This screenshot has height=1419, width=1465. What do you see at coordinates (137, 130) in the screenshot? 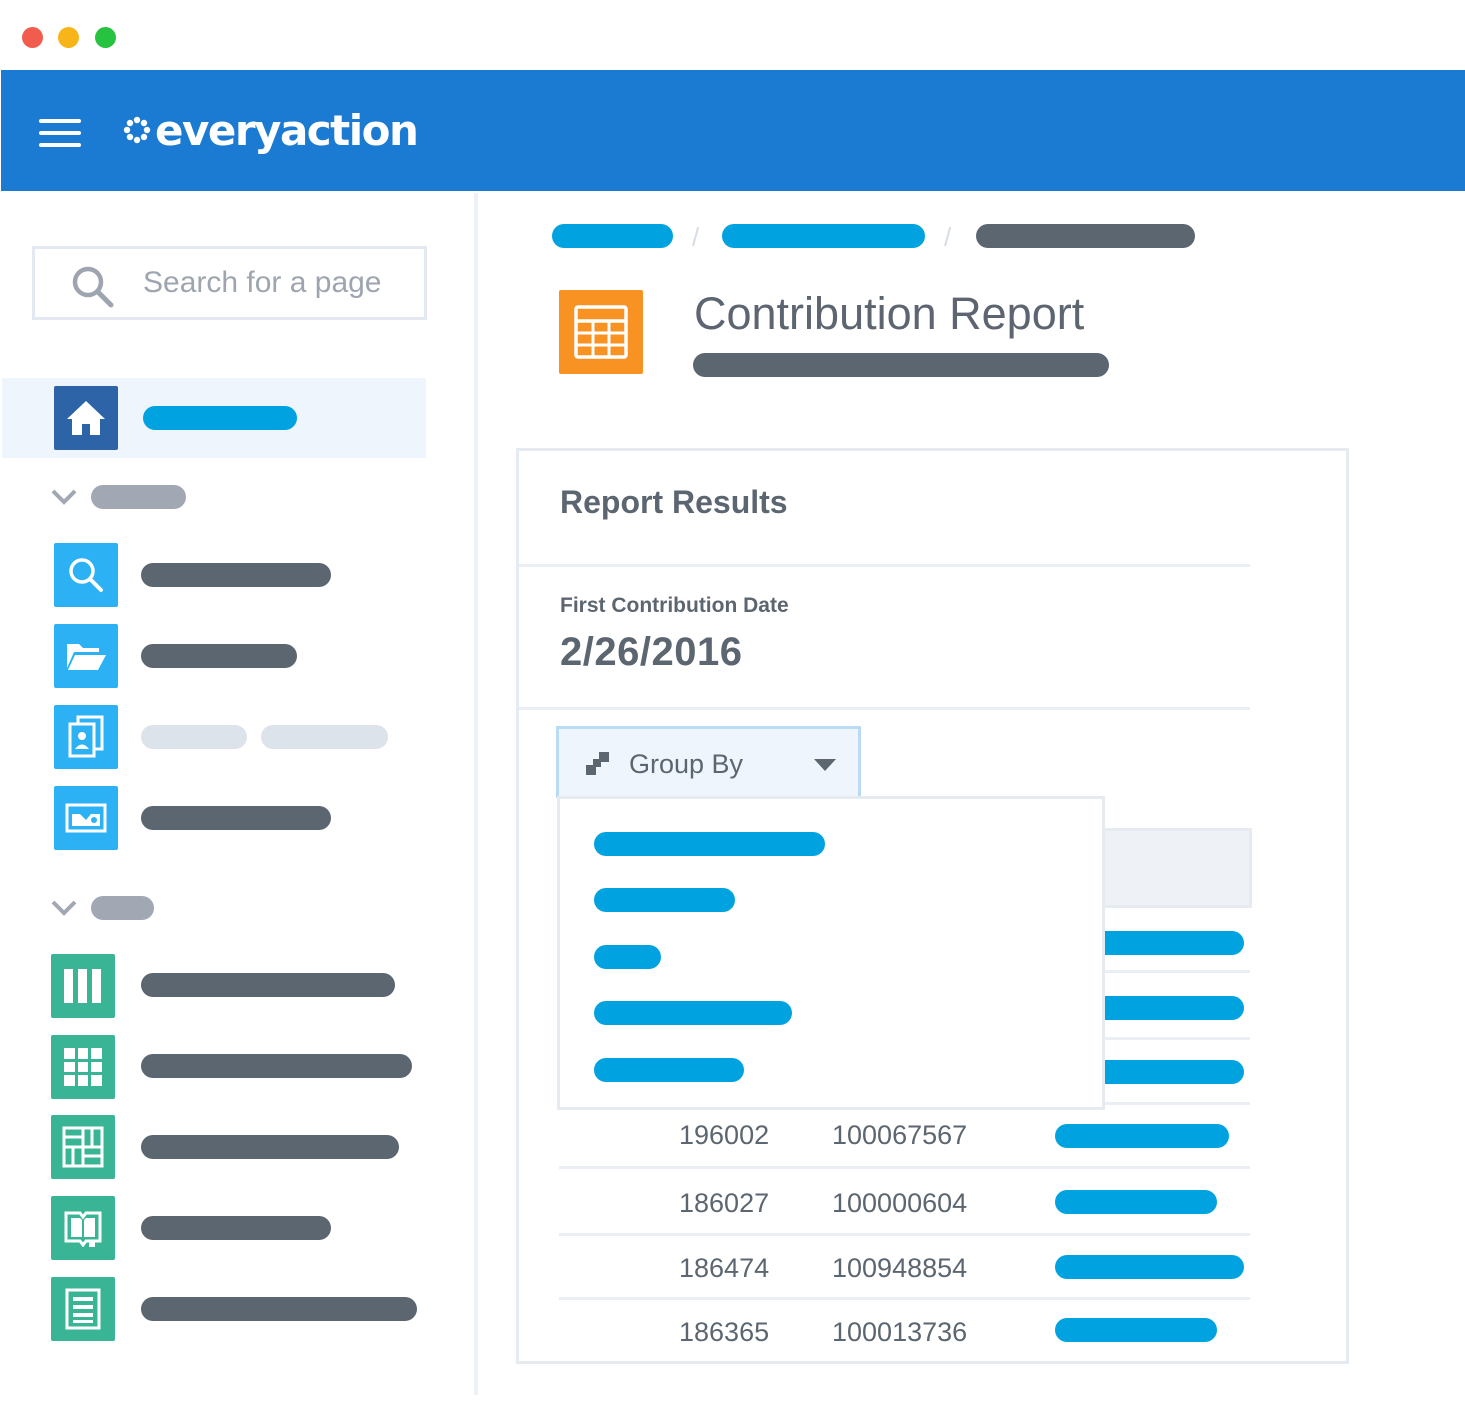
I see `flower-dots-icon` at bounding box center [137, 130].